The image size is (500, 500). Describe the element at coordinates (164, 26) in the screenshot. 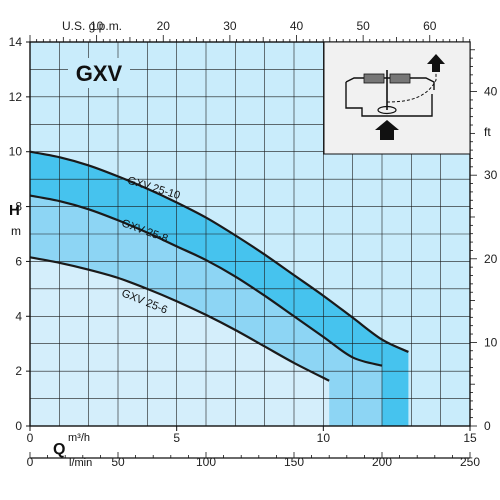

I see `top-axis-tick-label: 20` at that location.